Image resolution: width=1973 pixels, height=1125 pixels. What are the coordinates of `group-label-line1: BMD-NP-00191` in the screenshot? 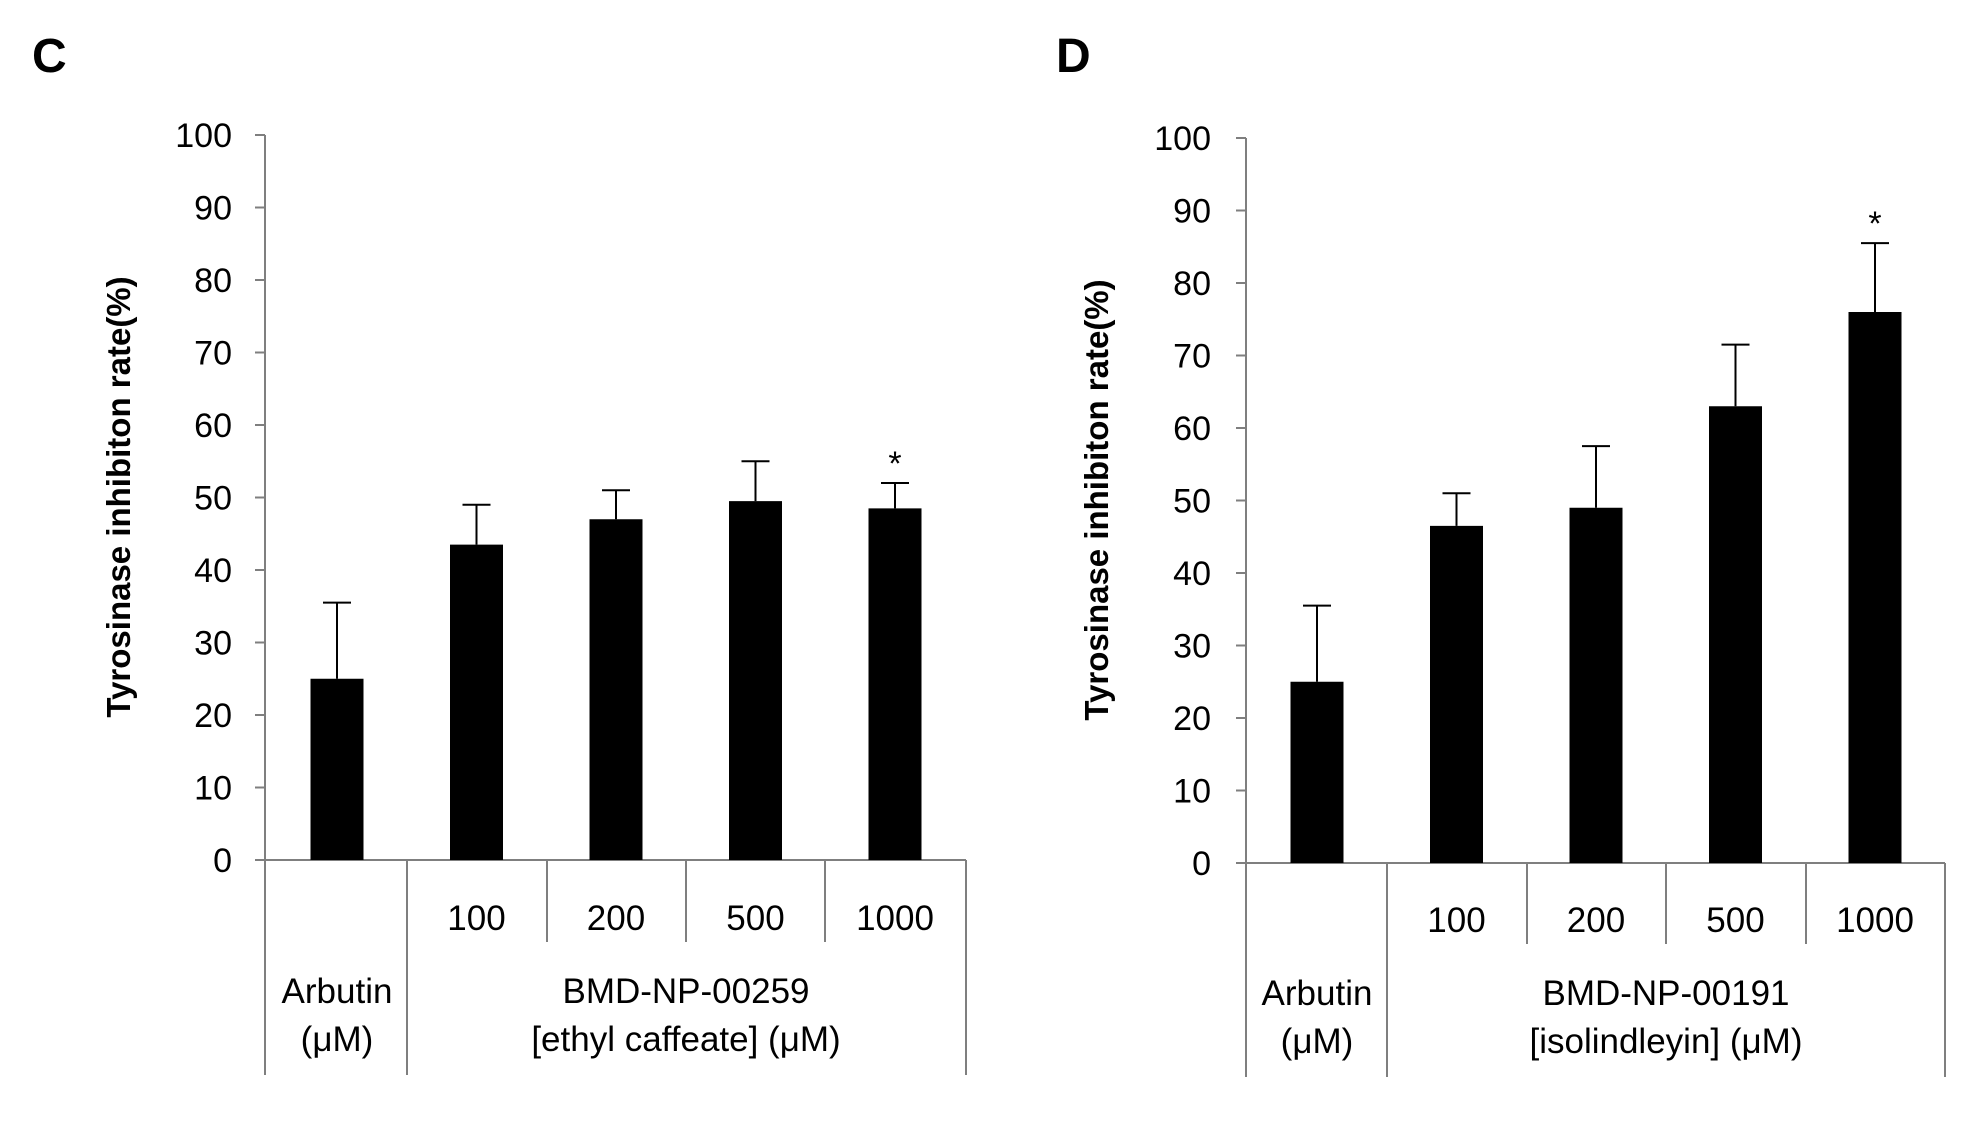 It's located at (1665, 993).